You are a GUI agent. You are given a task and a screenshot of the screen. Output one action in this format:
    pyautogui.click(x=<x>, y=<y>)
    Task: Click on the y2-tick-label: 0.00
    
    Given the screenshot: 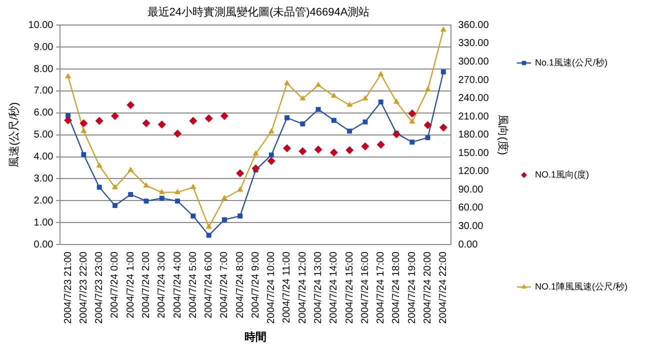 What is the action you would take?
    pyautogui.click(x=468, y=244)
    